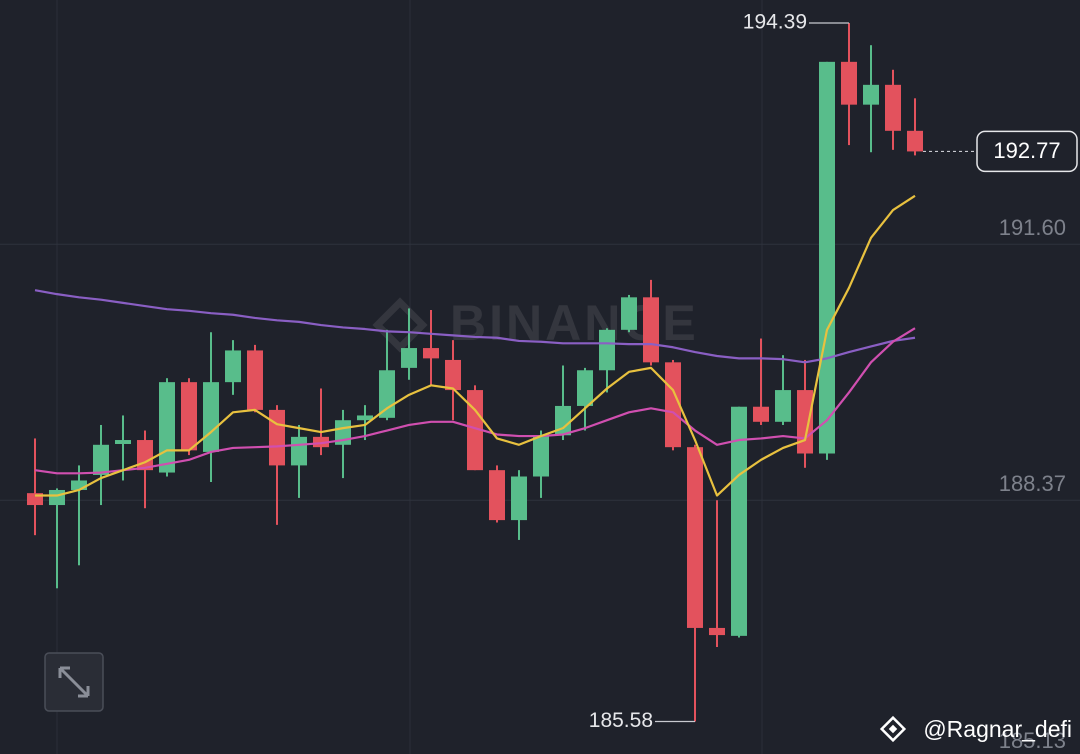  I want to click on last-price-label: 192.77, so click(1026, 150).